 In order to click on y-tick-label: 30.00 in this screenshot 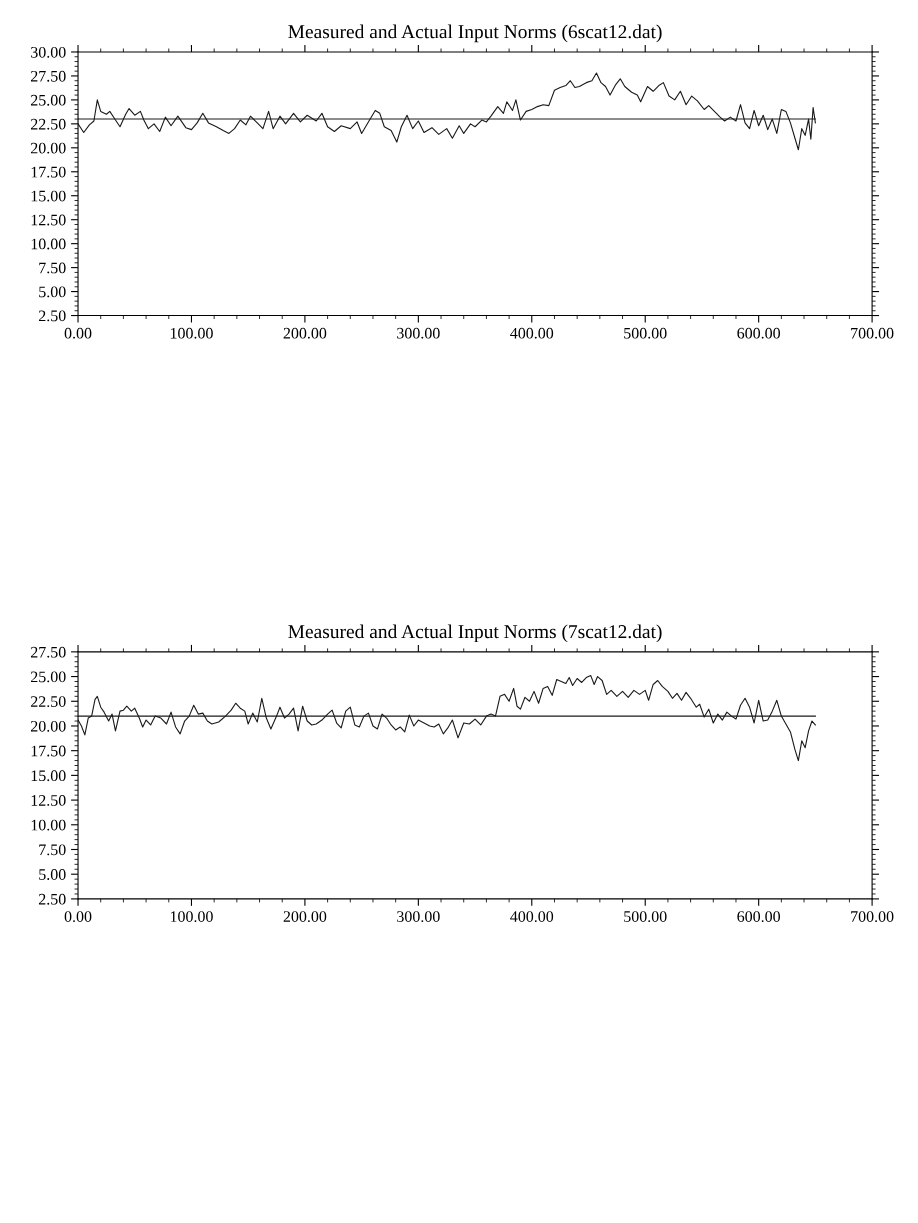, I will do `click(48, 52)`.